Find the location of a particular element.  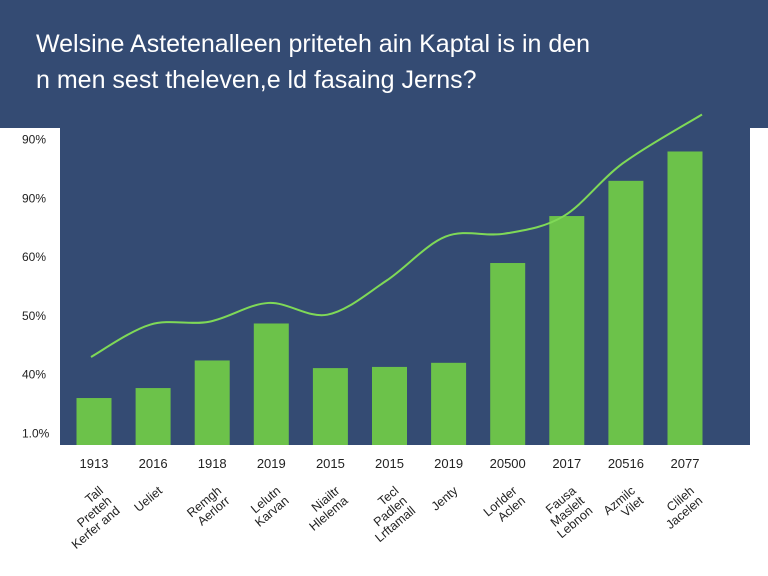

x-tick-label-8: 2017 is located at coordinates (566, 463).